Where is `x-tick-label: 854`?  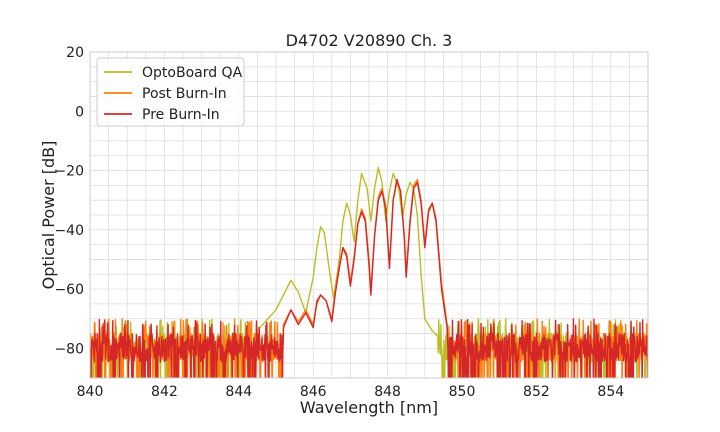
x-tick-label: 854 is located at coordinates (610, 392).